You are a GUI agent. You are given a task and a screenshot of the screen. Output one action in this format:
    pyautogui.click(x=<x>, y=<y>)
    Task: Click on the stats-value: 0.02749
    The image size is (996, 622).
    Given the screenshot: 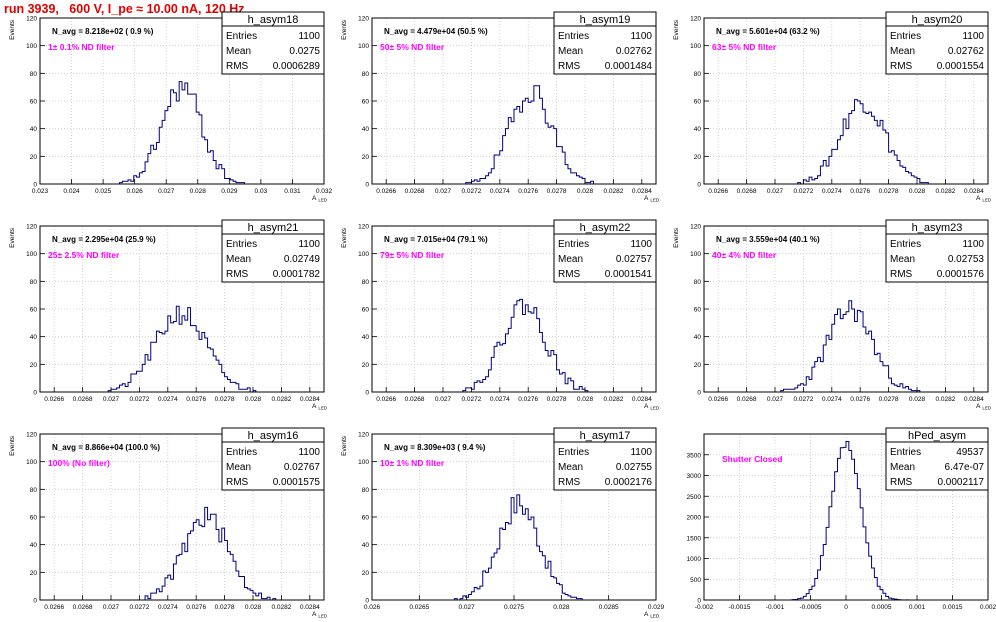 What is the action you would take?
    pyautogui.click(x=302, y=259)
    